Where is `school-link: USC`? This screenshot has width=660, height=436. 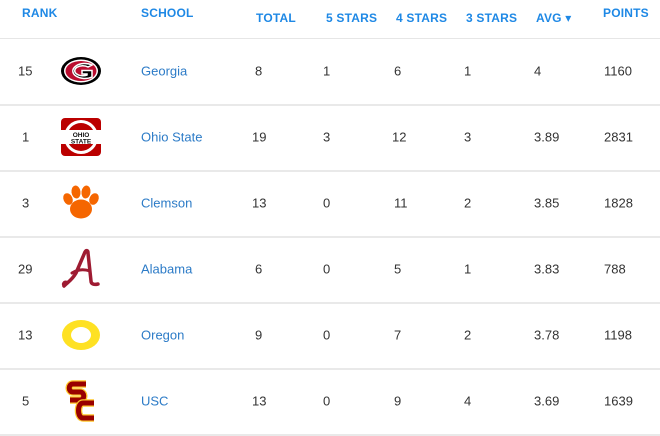
school-link: USC is located at coordinates (155, 401).